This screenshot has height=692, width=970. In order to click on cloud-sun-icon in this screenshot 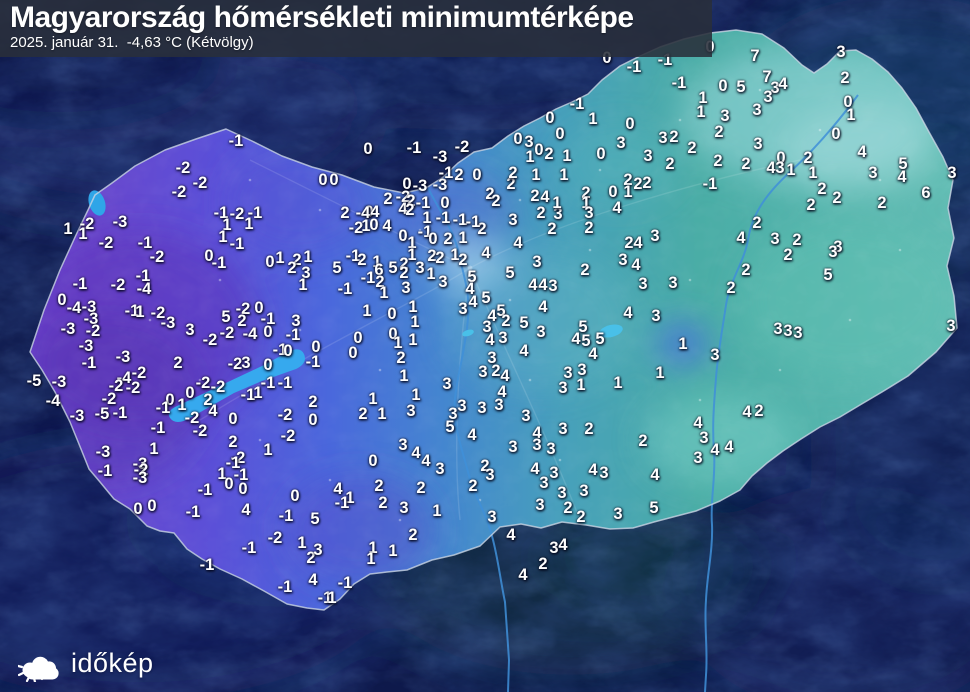, I will do `click(40, 664)`.